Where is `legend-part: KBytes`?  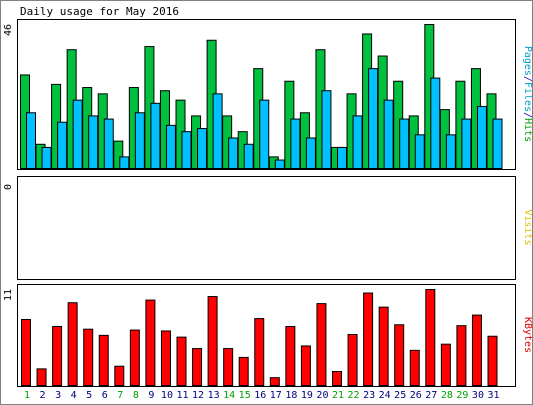
legend-part: KBytes is located at coordinates (527, 335).